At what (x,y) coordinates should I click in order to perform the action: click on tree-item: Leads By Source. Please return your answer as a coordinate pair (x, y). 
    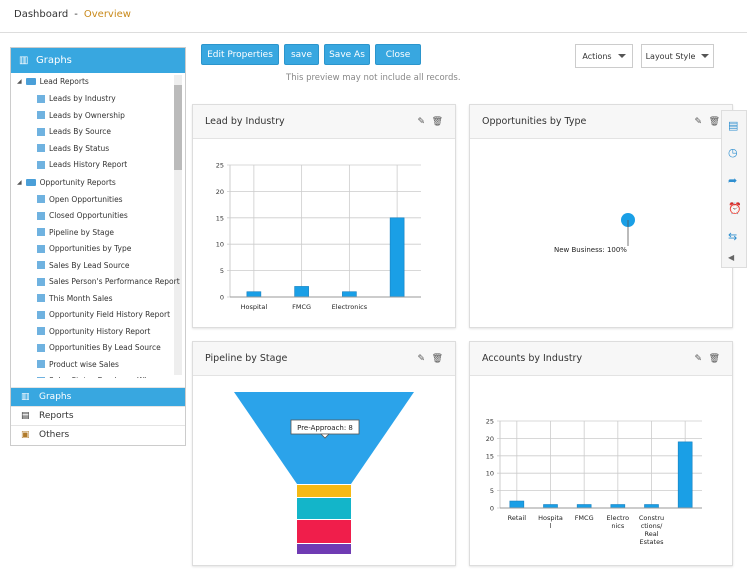
    Looking at the image, I should click on (74, 131).